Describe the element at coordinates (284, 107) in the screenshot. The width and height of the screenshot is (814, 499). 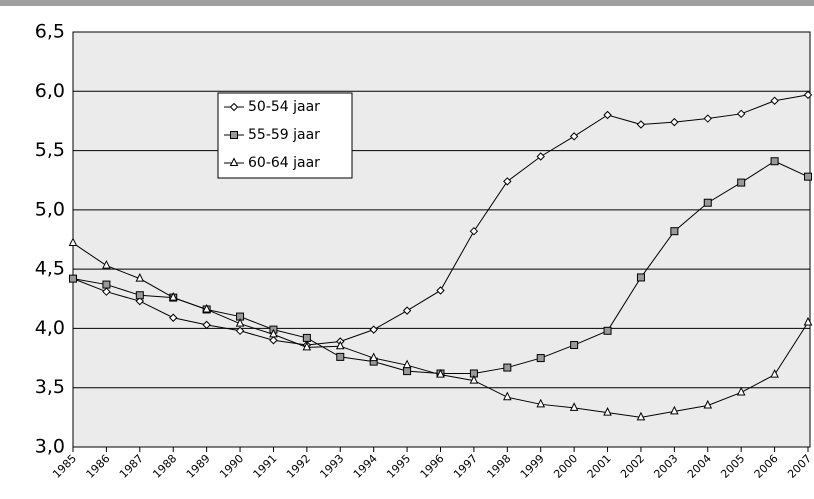
I see `legend-label: 50-54 jaar` at that location.